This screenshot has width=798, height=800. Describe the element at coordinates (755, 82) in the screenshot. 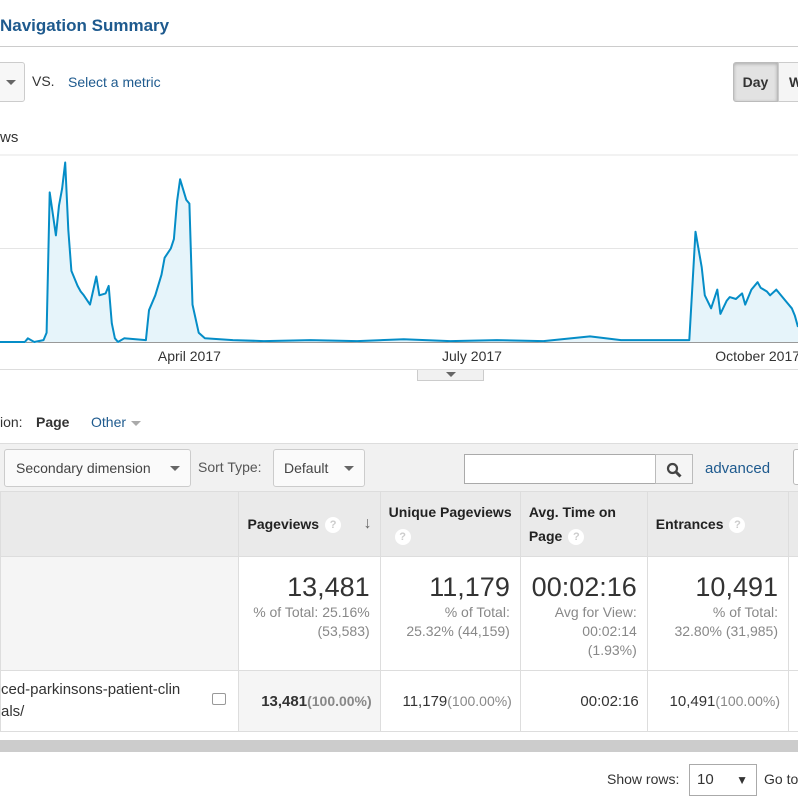

I see `day-button: Day` at that location.